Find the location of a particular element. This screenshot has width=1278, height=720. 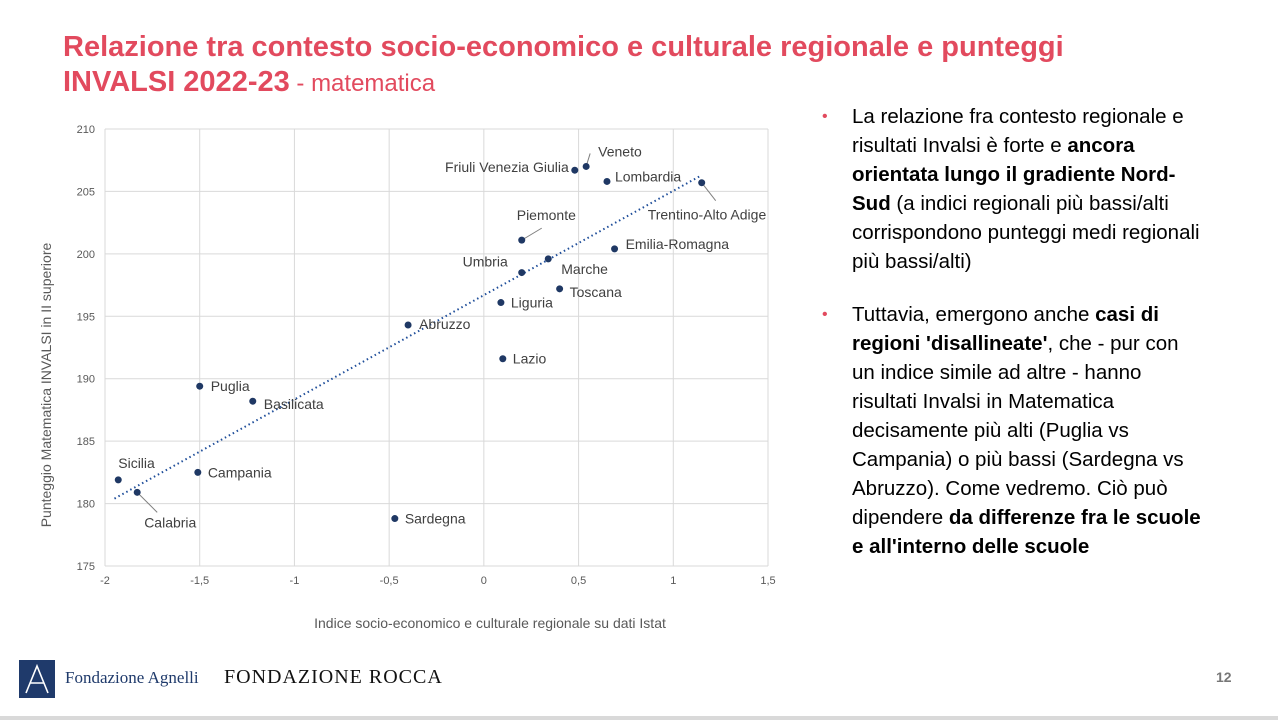

point-friuli-venezia-giulia is located at coordinates (575, 170).